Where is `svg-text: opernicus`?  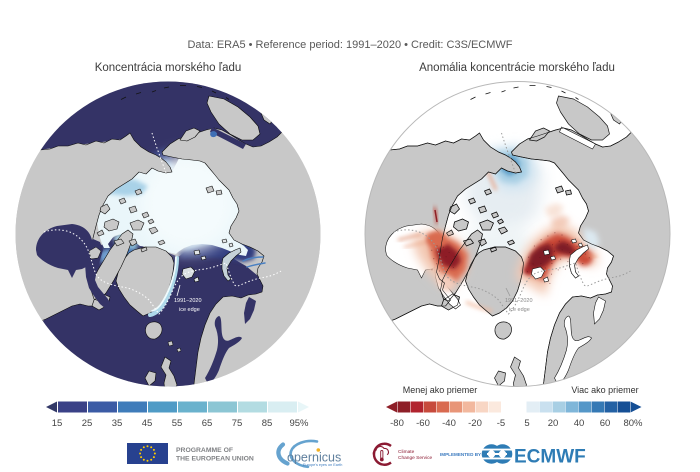 svg-text: opernicus is located at coordinates (314, 458).